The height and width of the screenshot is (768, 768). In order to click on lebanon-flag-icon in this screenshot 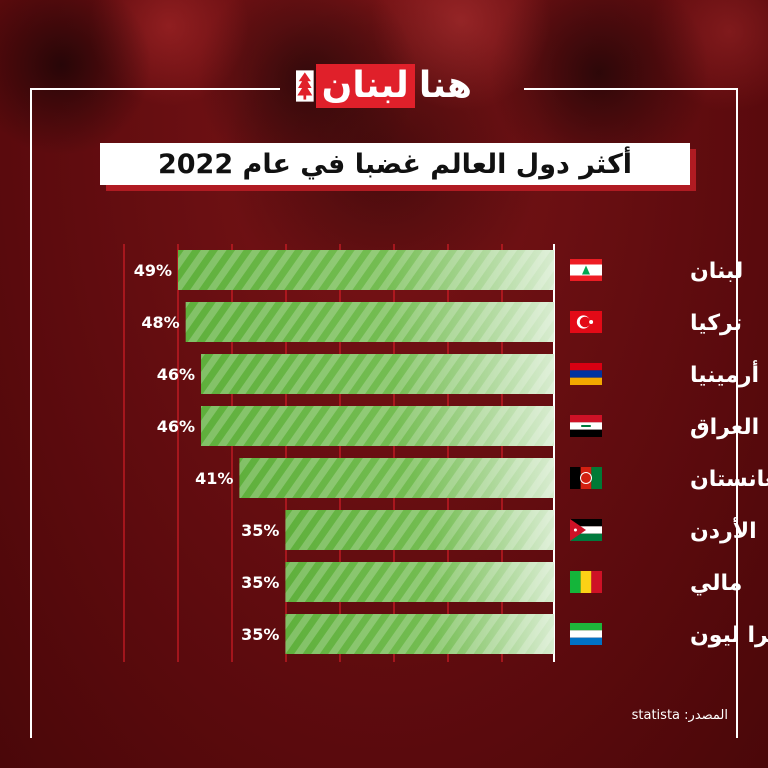, I will do `click(586, 270)`.